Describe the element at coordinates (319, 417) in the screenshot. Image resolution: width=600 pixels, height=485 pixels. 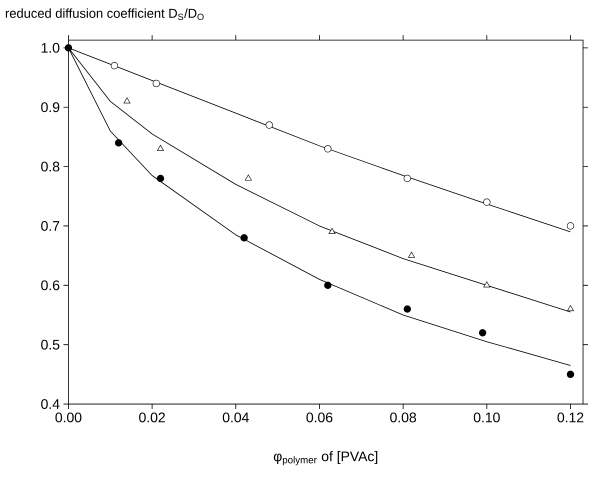
I see `x-tick-label: 0.06` at that location.